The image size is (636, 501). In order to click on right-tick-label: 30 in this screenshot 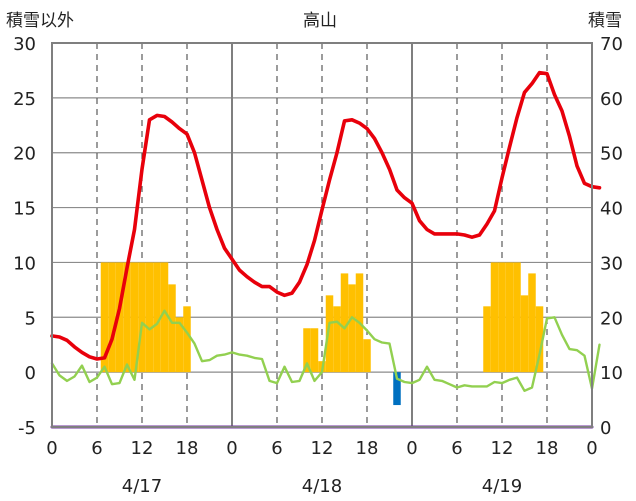, I will do `click(611, 263)`.